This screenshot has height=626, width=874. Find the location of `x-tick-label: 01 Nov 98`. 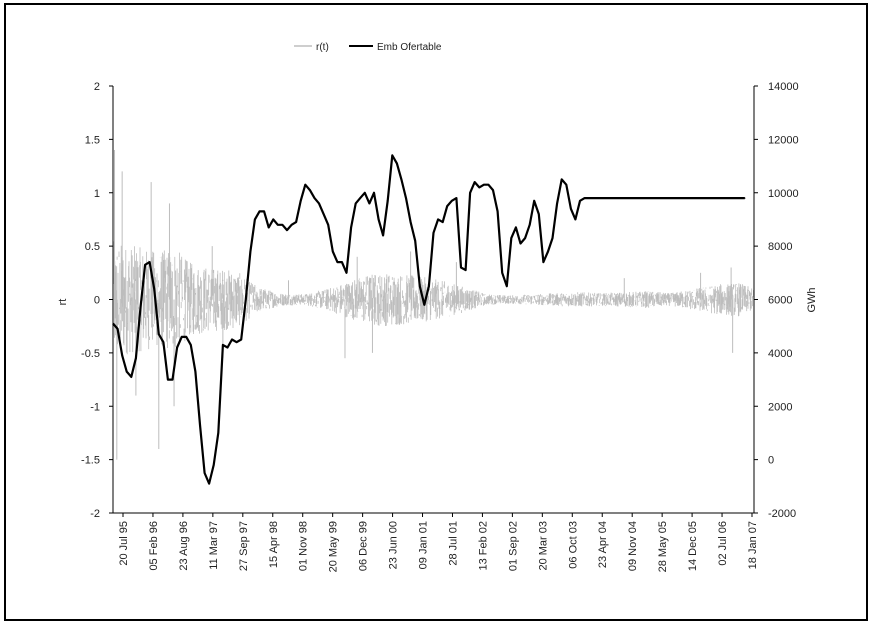

x-tick-label: 01 Nov 98 is located at coordinates (304, 546).